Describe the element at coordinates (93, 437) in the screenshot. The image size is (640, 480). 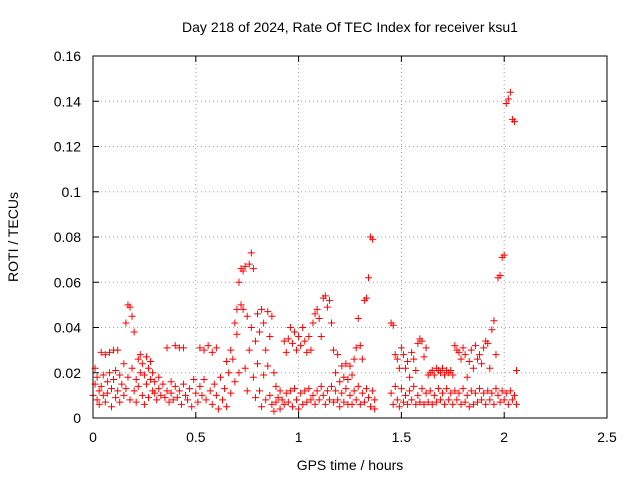
I see `x-tick-label: 0` at that location.